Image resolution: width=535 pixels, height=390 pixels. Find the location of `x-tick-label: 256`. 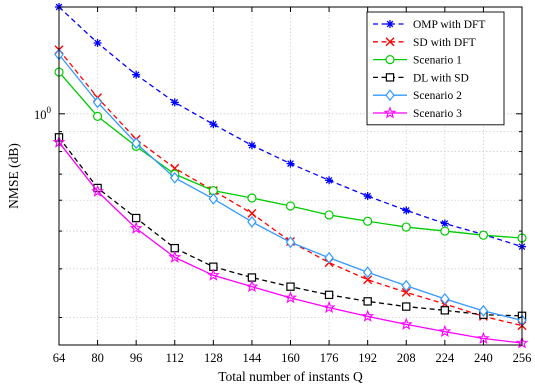

x-tick-label: 256 is located at coordinates (522, 358).